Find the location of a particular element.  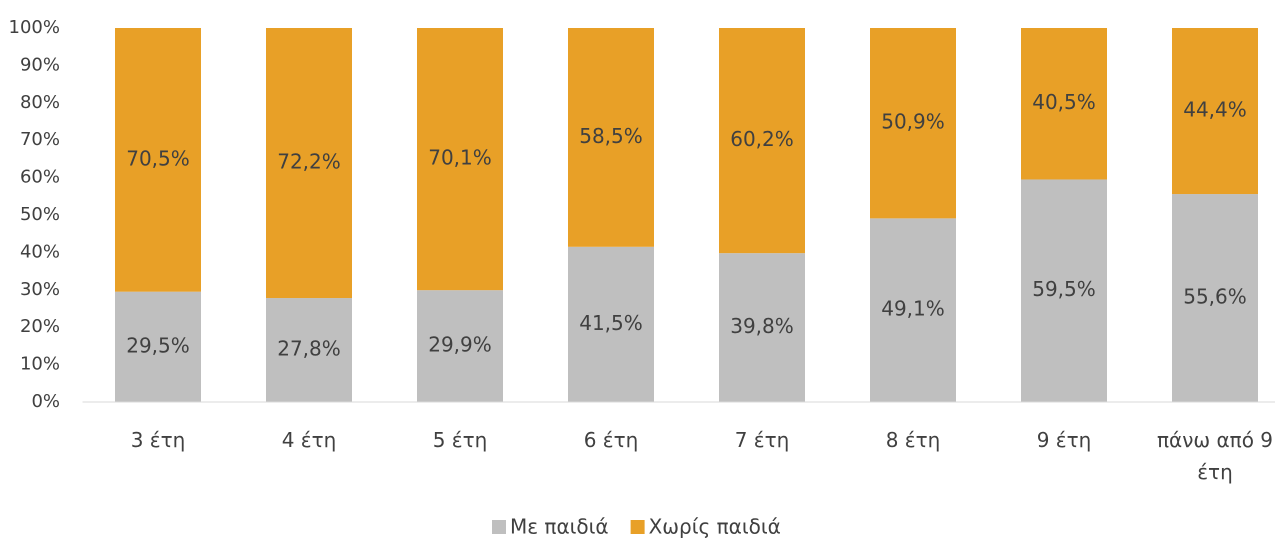

y-tick-label: 40% is located at coordinates (40, 251).